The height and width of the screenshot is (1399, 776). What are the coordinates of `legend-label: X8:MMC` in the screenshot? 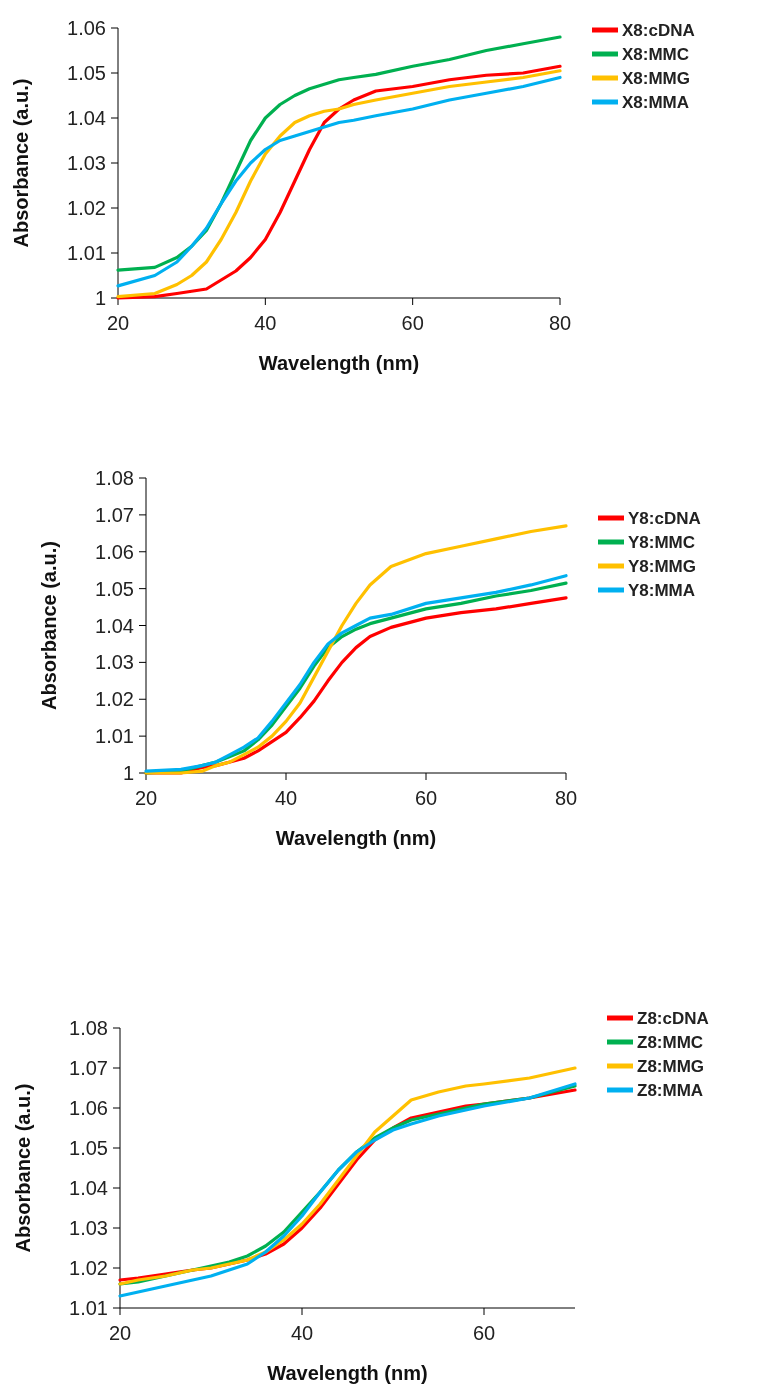 It's located at (656, 54).